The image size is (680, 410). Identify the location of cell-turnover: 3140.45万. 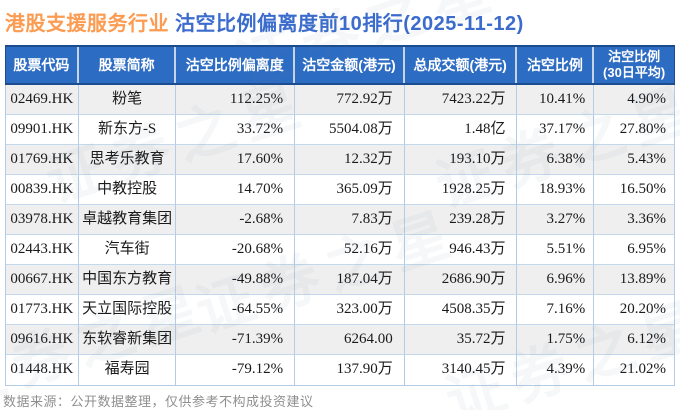
(461, 370).